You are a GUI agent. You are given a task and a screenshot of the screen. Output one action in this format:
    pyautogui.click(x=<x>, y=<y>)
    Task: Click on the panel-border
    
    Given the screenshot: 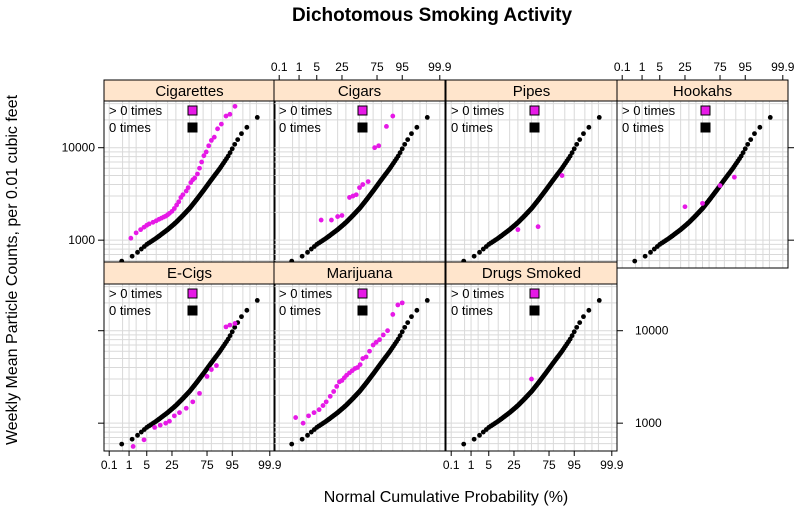 What is the action you would take?
    pyautogui.click(x=531, y=367)
    